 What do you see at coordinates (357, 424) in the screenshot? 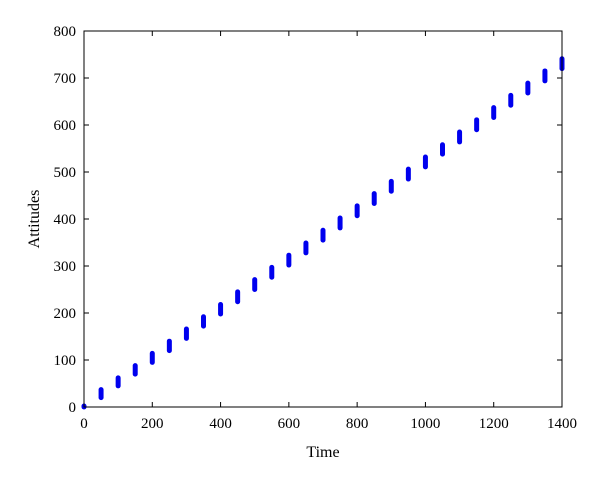
I see `x-tick-label: 800` at bounding box center [357, 424].